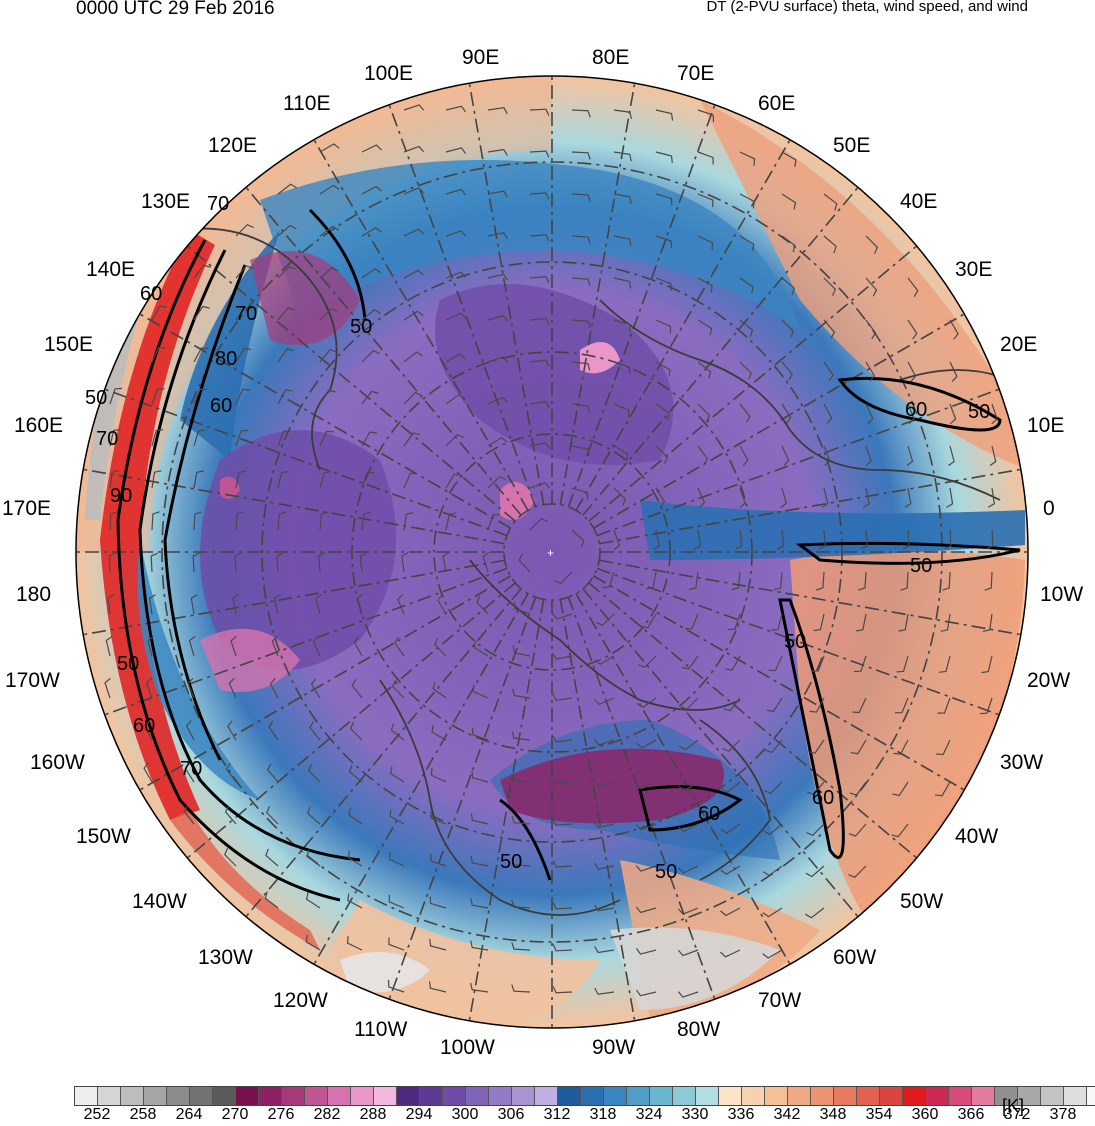 This screenshot has height=1126, width=1095. I want to click on lon-label: 140W, so click(159, 901).